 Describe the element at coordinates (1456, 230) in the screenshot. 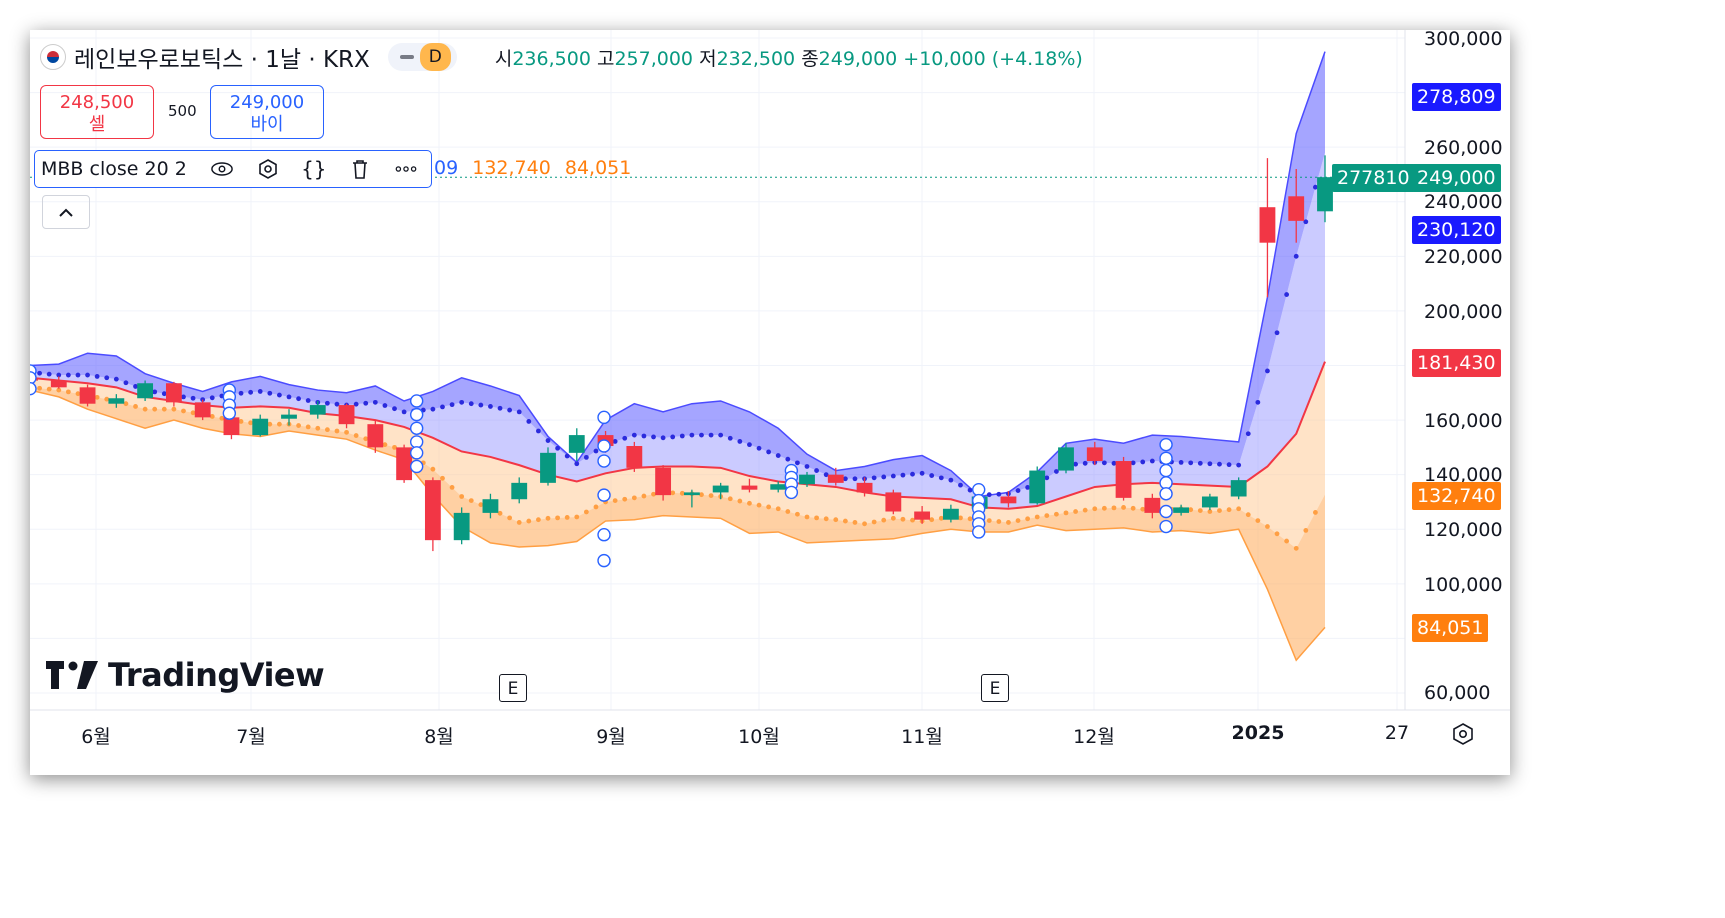

I see `price-tag-upper-inner: 230,120` at that location.